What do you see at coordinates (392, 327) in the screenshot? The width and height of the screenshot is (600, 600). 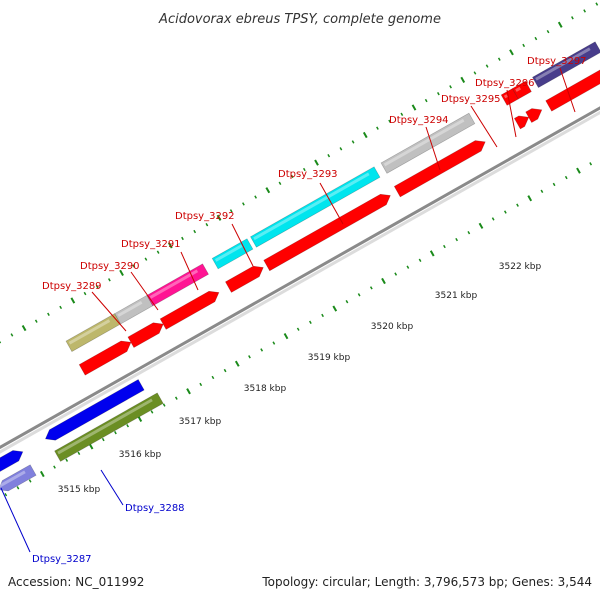 I see `scale-label: 3520 kbp` at bounding box center [392, 327].